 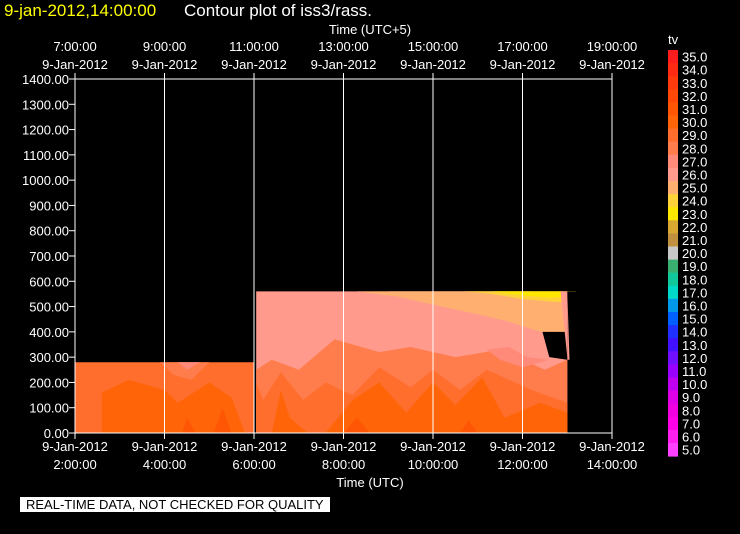 What do you see at coordinates (522, 46) in the screenshot?
I see `x2-tick-time: 17:00:00` at bounding box center [522, 46].